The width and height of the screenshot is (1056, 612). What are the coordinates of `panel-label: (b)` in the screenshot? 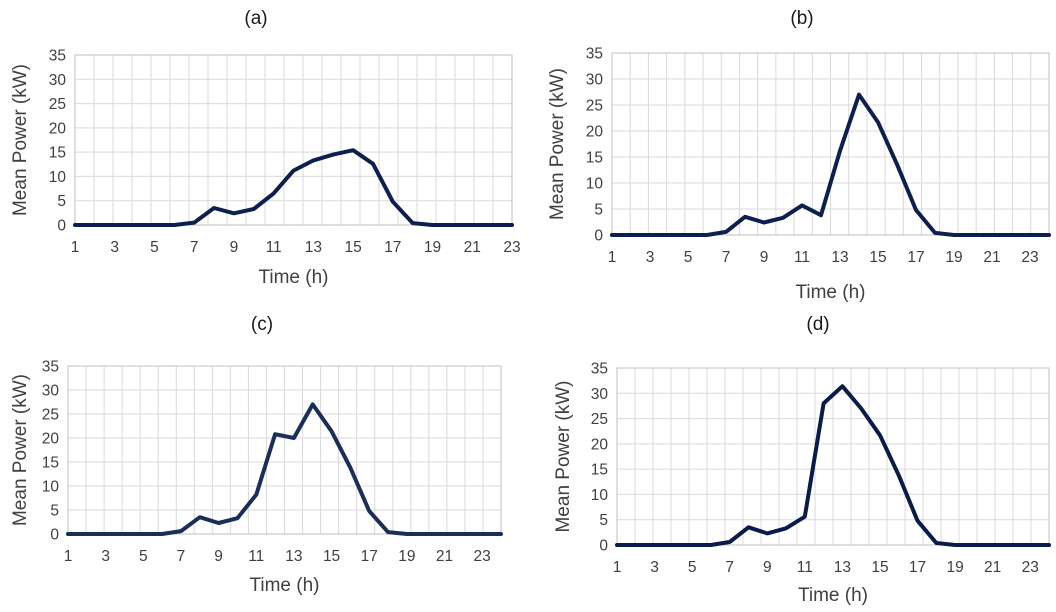 It's located at (801, 18).